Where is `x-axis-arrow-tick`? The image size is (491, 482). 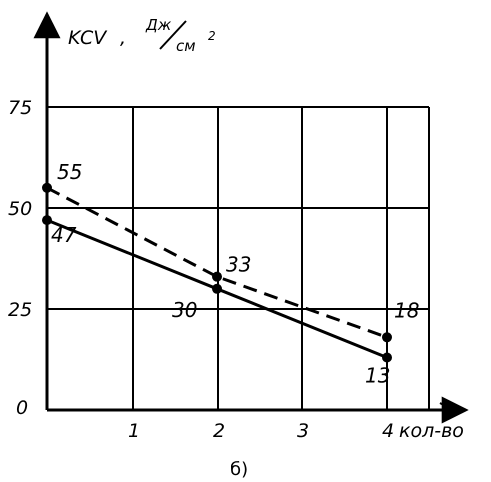
x-axis-arrow-tick is located at coordinates (446, 406).